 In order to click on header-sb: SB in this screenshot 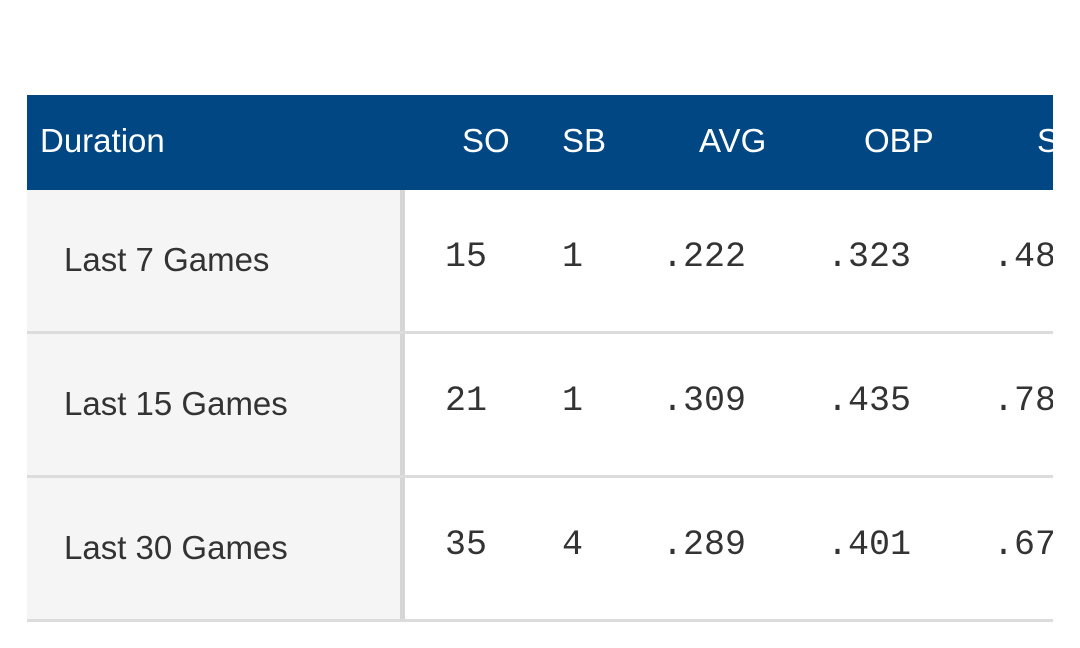, I will do `click(584, 140)`.